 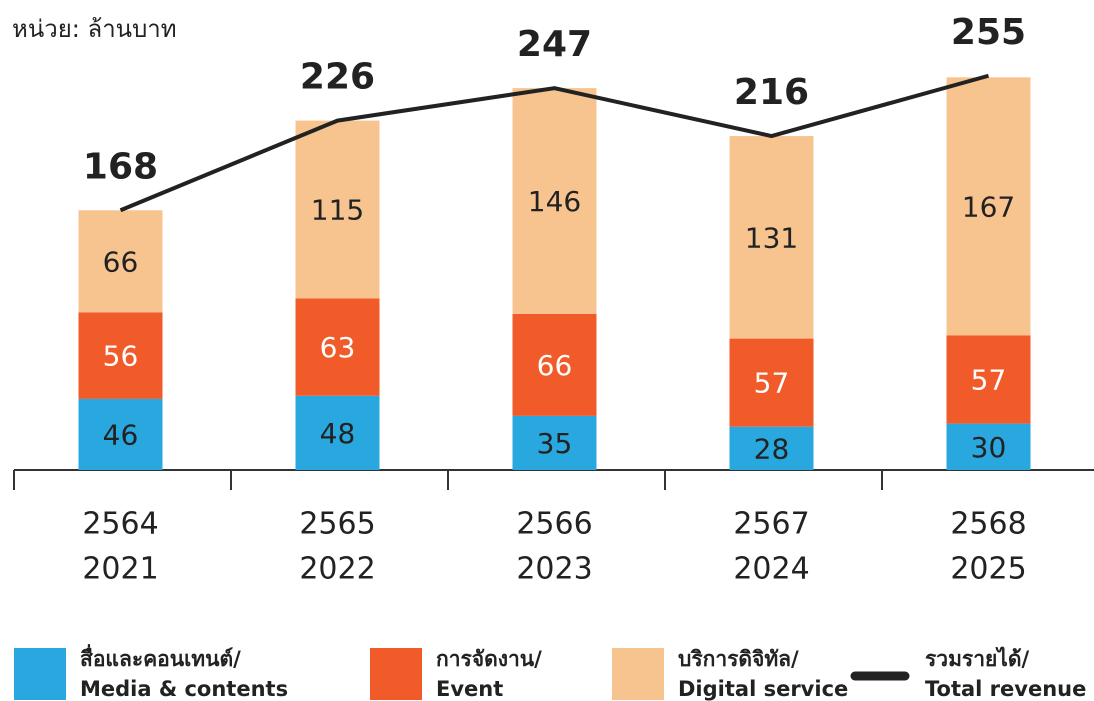 I want to click on data-label: 115, so click(x=337, y=209).